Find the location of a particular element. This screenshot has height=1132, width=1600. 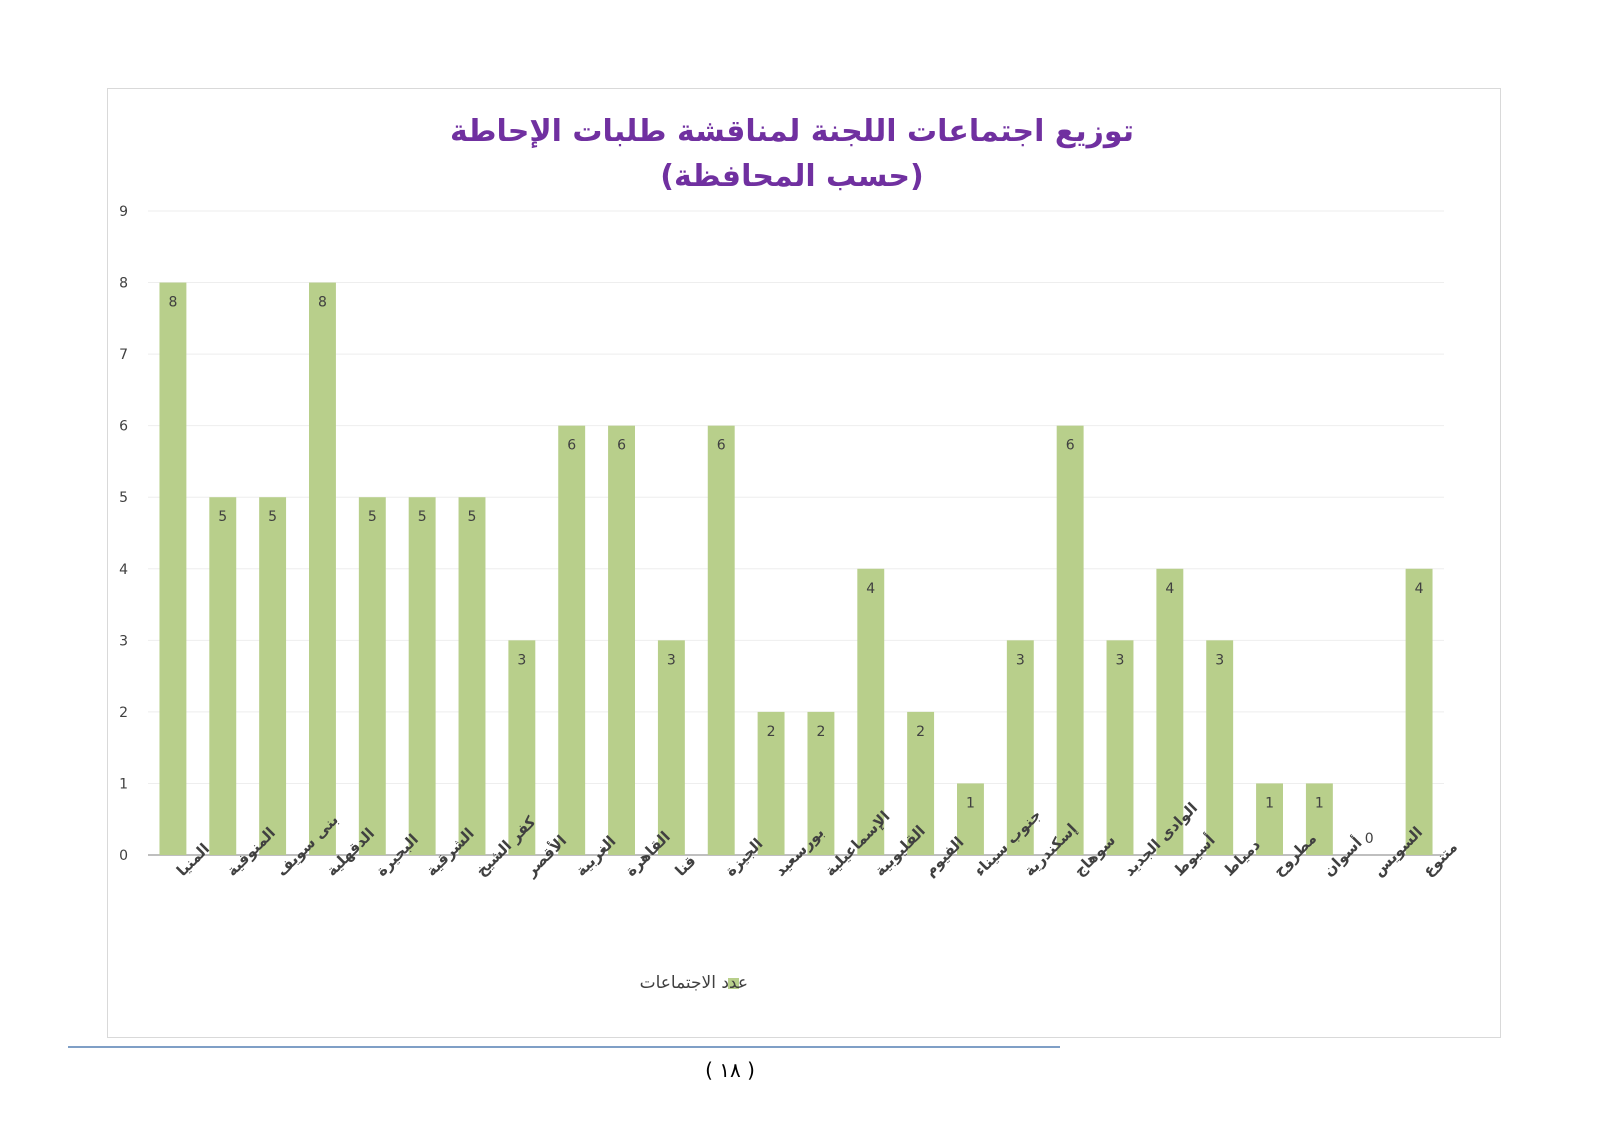

legend-swatch is located at coordinates (733, 983).